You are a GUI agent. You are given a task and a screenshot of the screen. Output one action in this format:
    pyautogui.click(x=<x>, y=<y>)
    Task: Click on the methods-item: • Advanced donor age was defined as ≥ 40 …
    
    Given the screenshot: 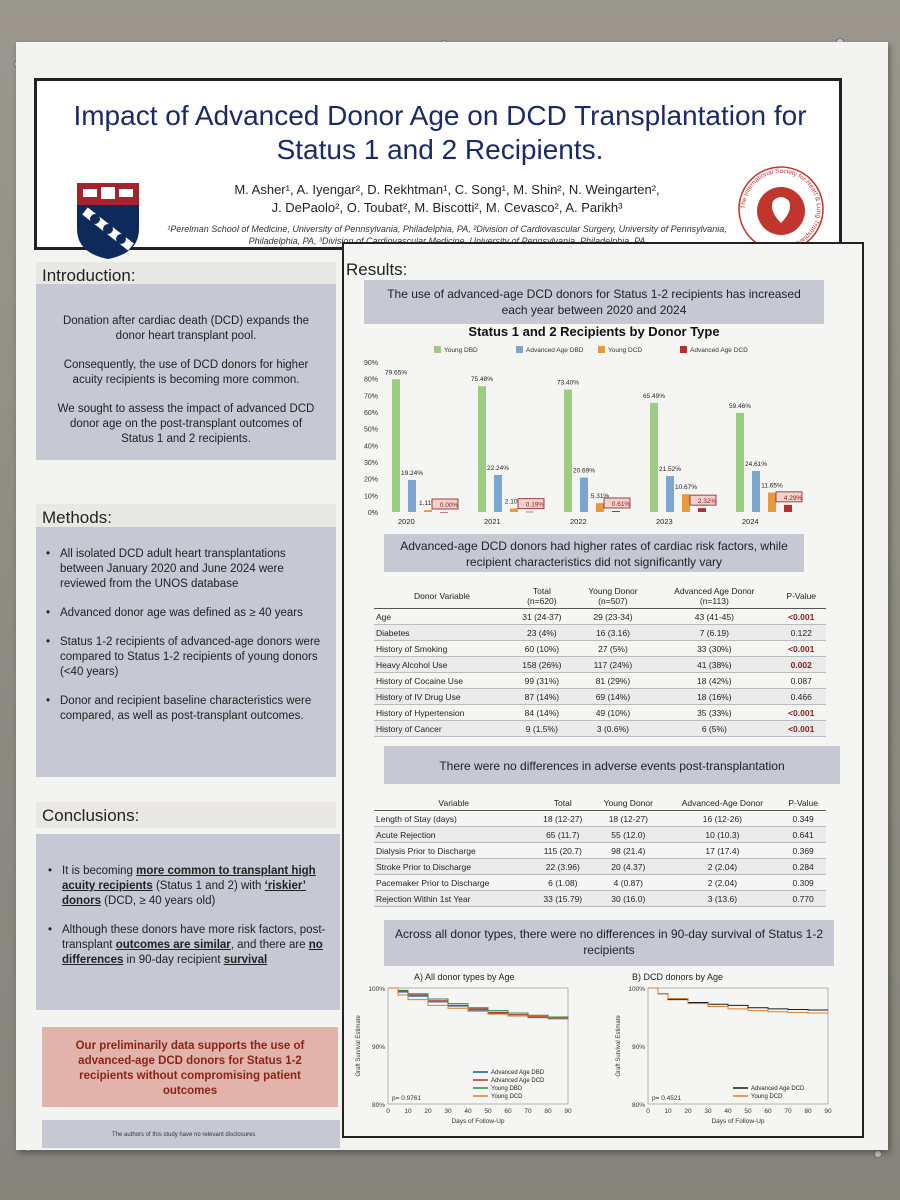 What is the action you would take?
    pyautogui.click(x=174, y=613)
    